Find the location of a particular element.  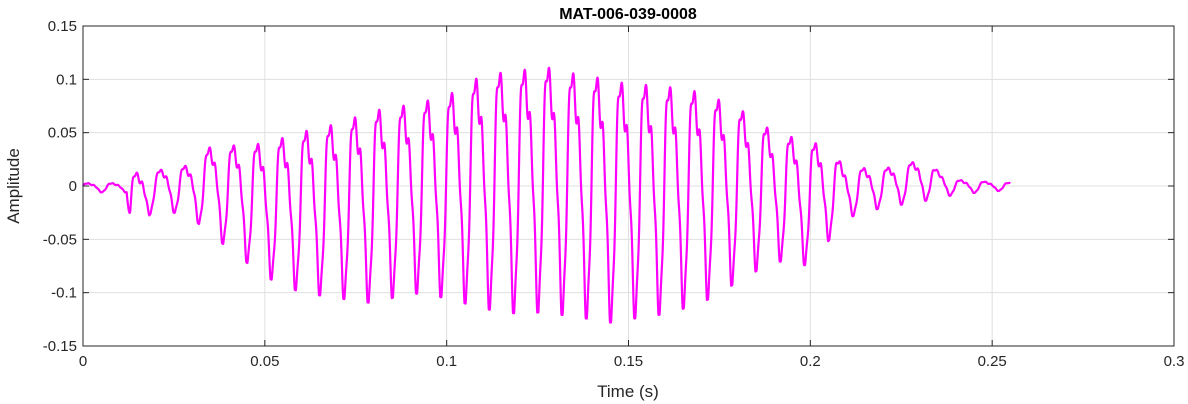

y-tick-label: -0.15 is located at coordinates (60, 346).